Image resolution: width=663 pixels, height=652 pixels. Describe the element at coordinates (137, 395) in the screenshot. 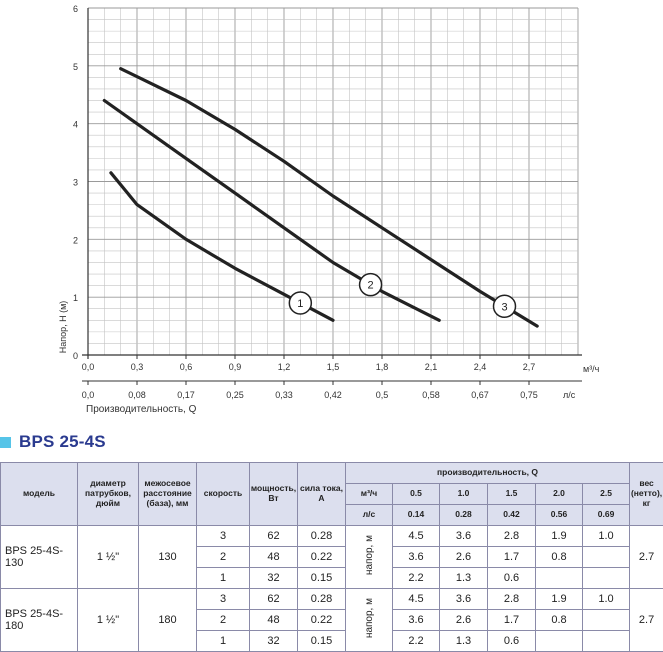

I see `x2-tick-label: 0,08` at that location.